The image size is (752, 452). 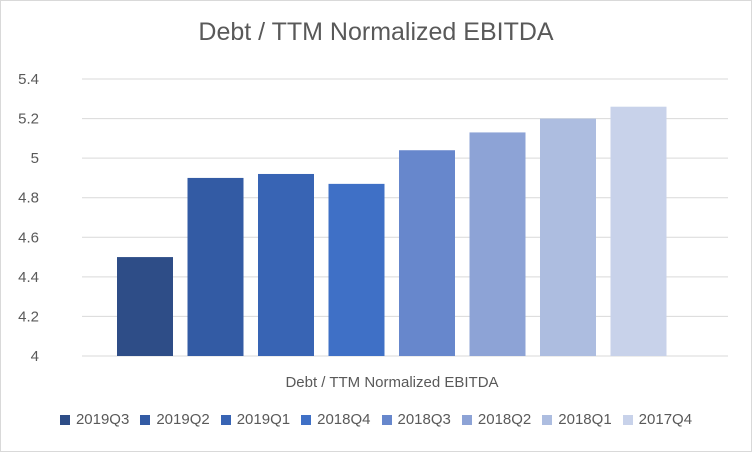 What do you see at coordinates (28, 316) in the screenshot?
I see `y-tick-label: 4.2` at bounding box center [28, 316].